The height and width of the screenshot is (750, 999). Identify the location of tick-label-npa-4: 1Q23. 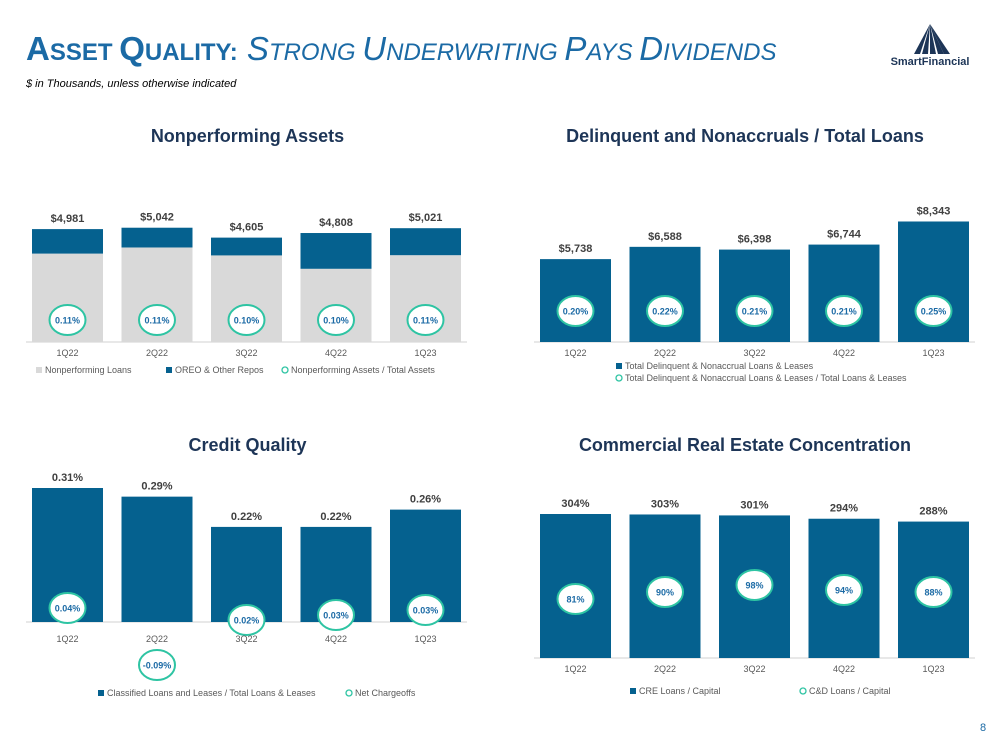
(425, 353).